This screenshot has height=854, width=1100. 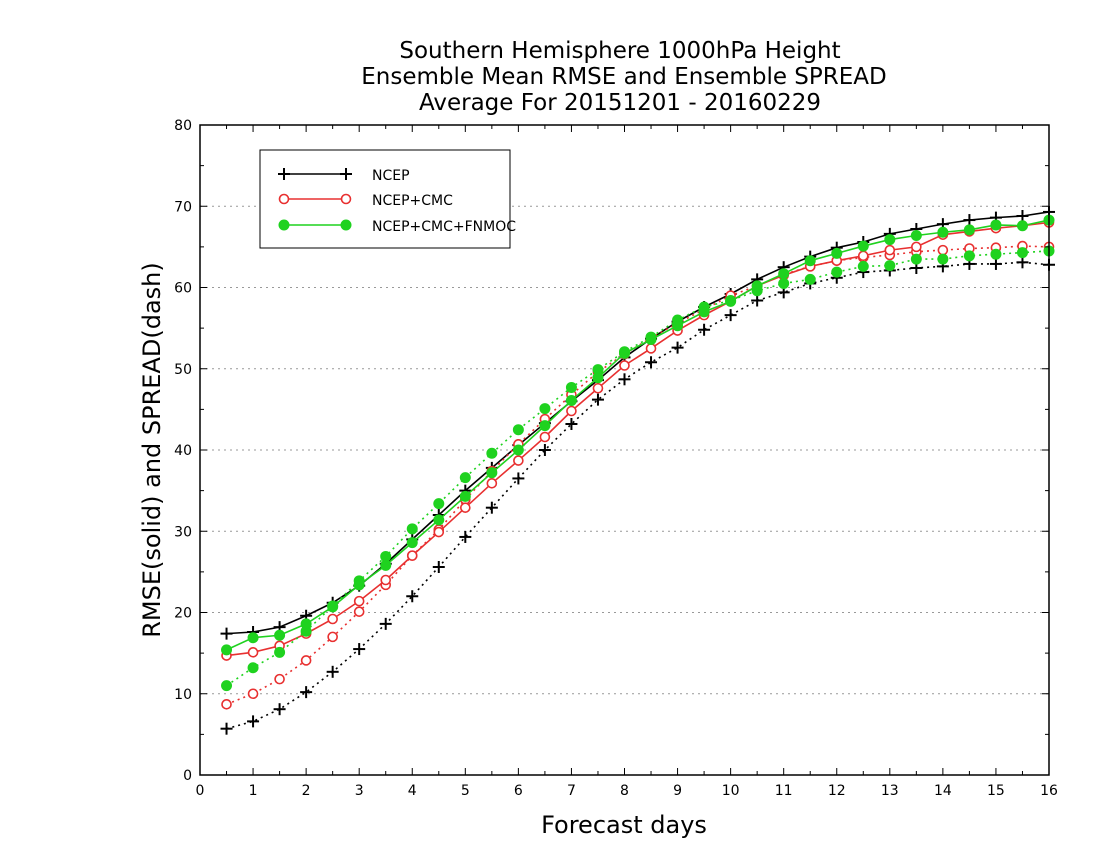 I want to click on legend-label-ncep: NCEP, so click(x=391, y=176).